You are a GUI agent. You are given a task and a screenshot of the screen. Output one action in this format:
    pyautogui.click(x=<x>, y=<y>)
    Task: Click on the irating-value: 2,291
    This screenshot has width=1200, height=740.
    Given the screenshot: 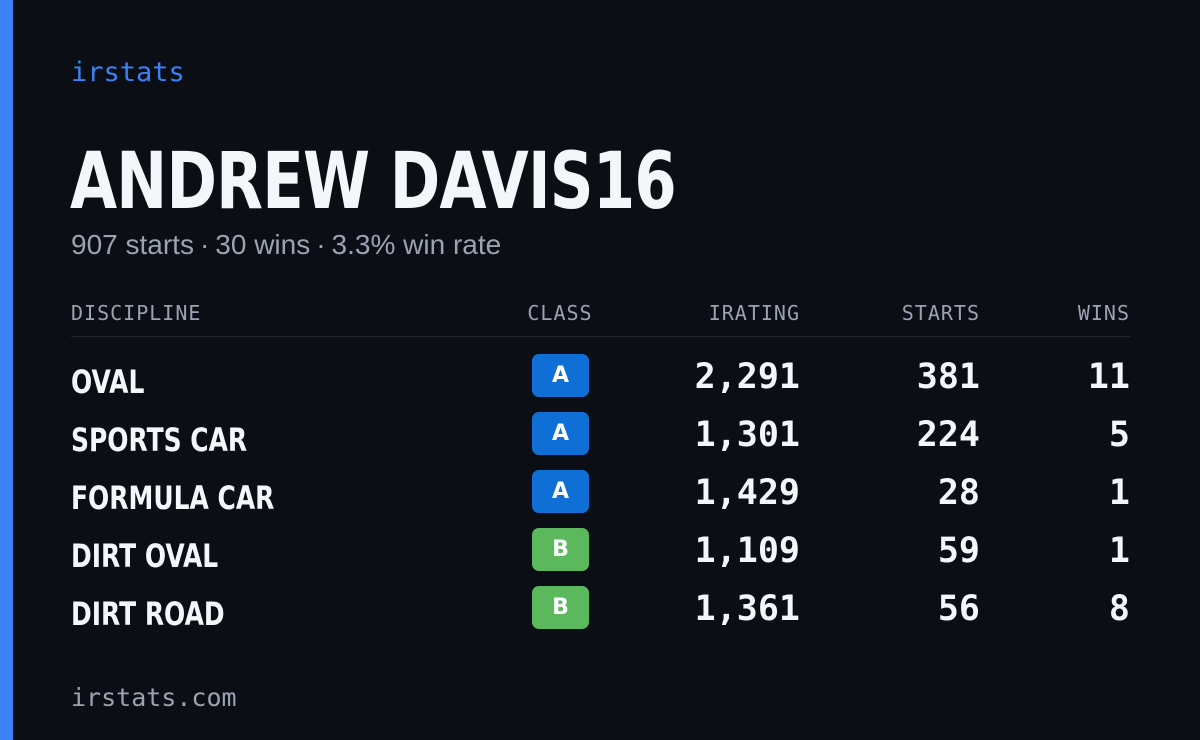 What is the action you would take?
    pyautogui.click(x=747, y=377)
    